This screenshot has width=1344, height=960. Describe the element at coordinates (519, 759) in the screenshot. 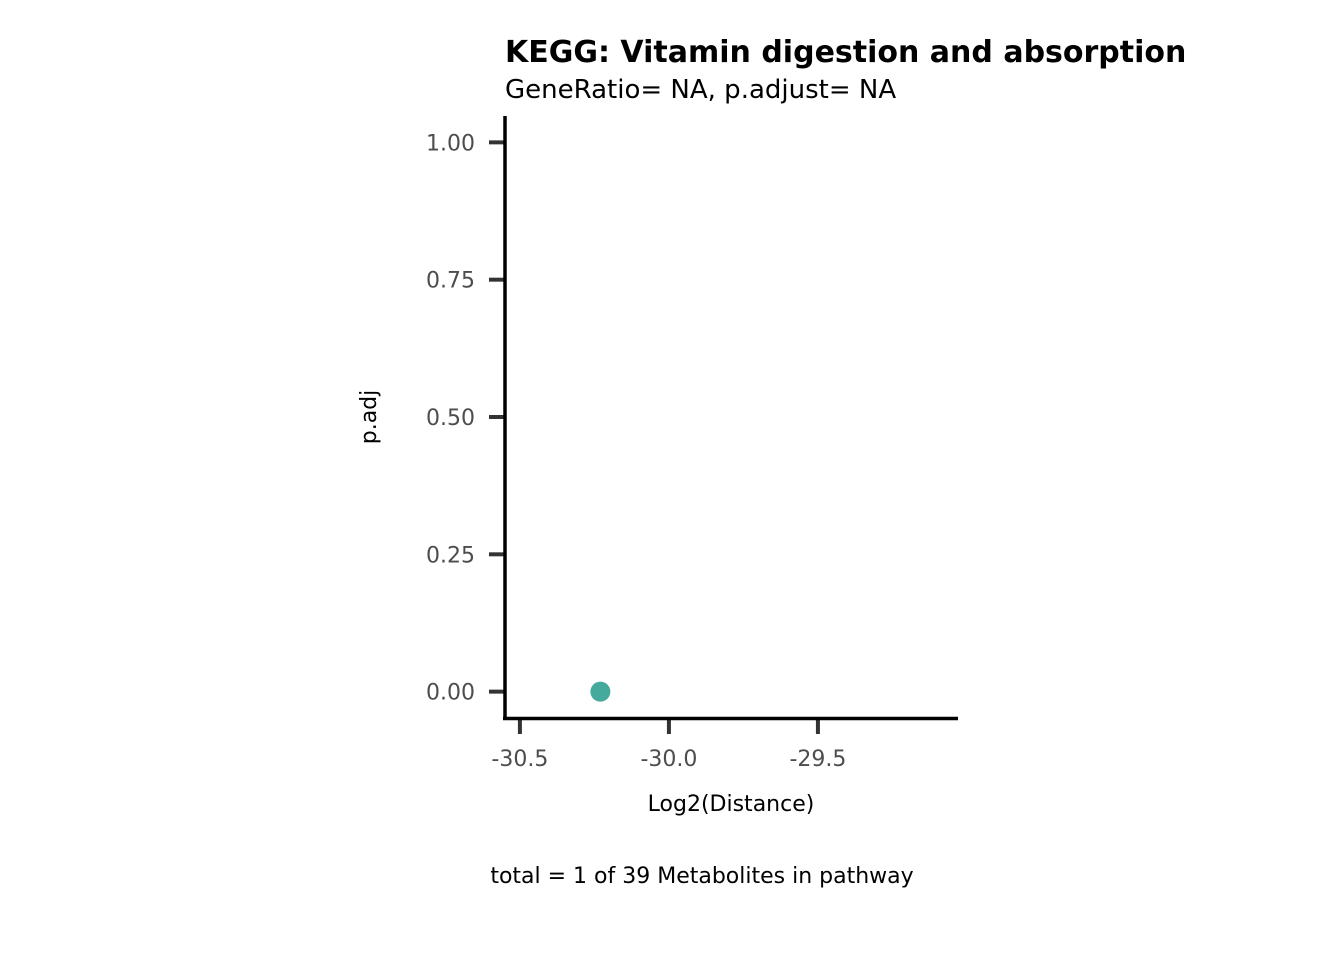

I see `x-tick-label: -30.5` at that location.